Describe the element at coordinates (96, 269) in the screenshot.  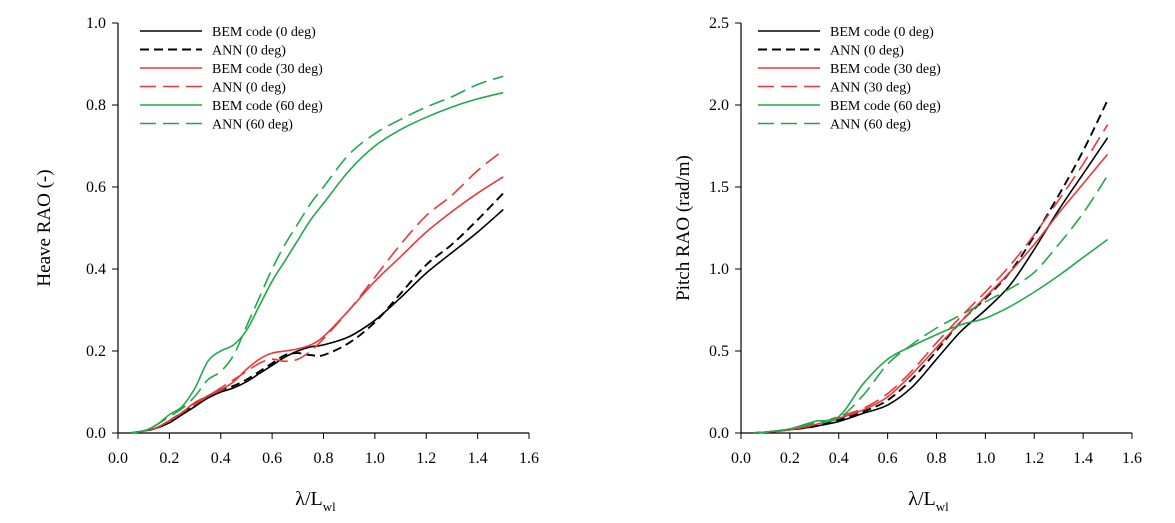
I see `y-tick-label: 0.4` at that location.